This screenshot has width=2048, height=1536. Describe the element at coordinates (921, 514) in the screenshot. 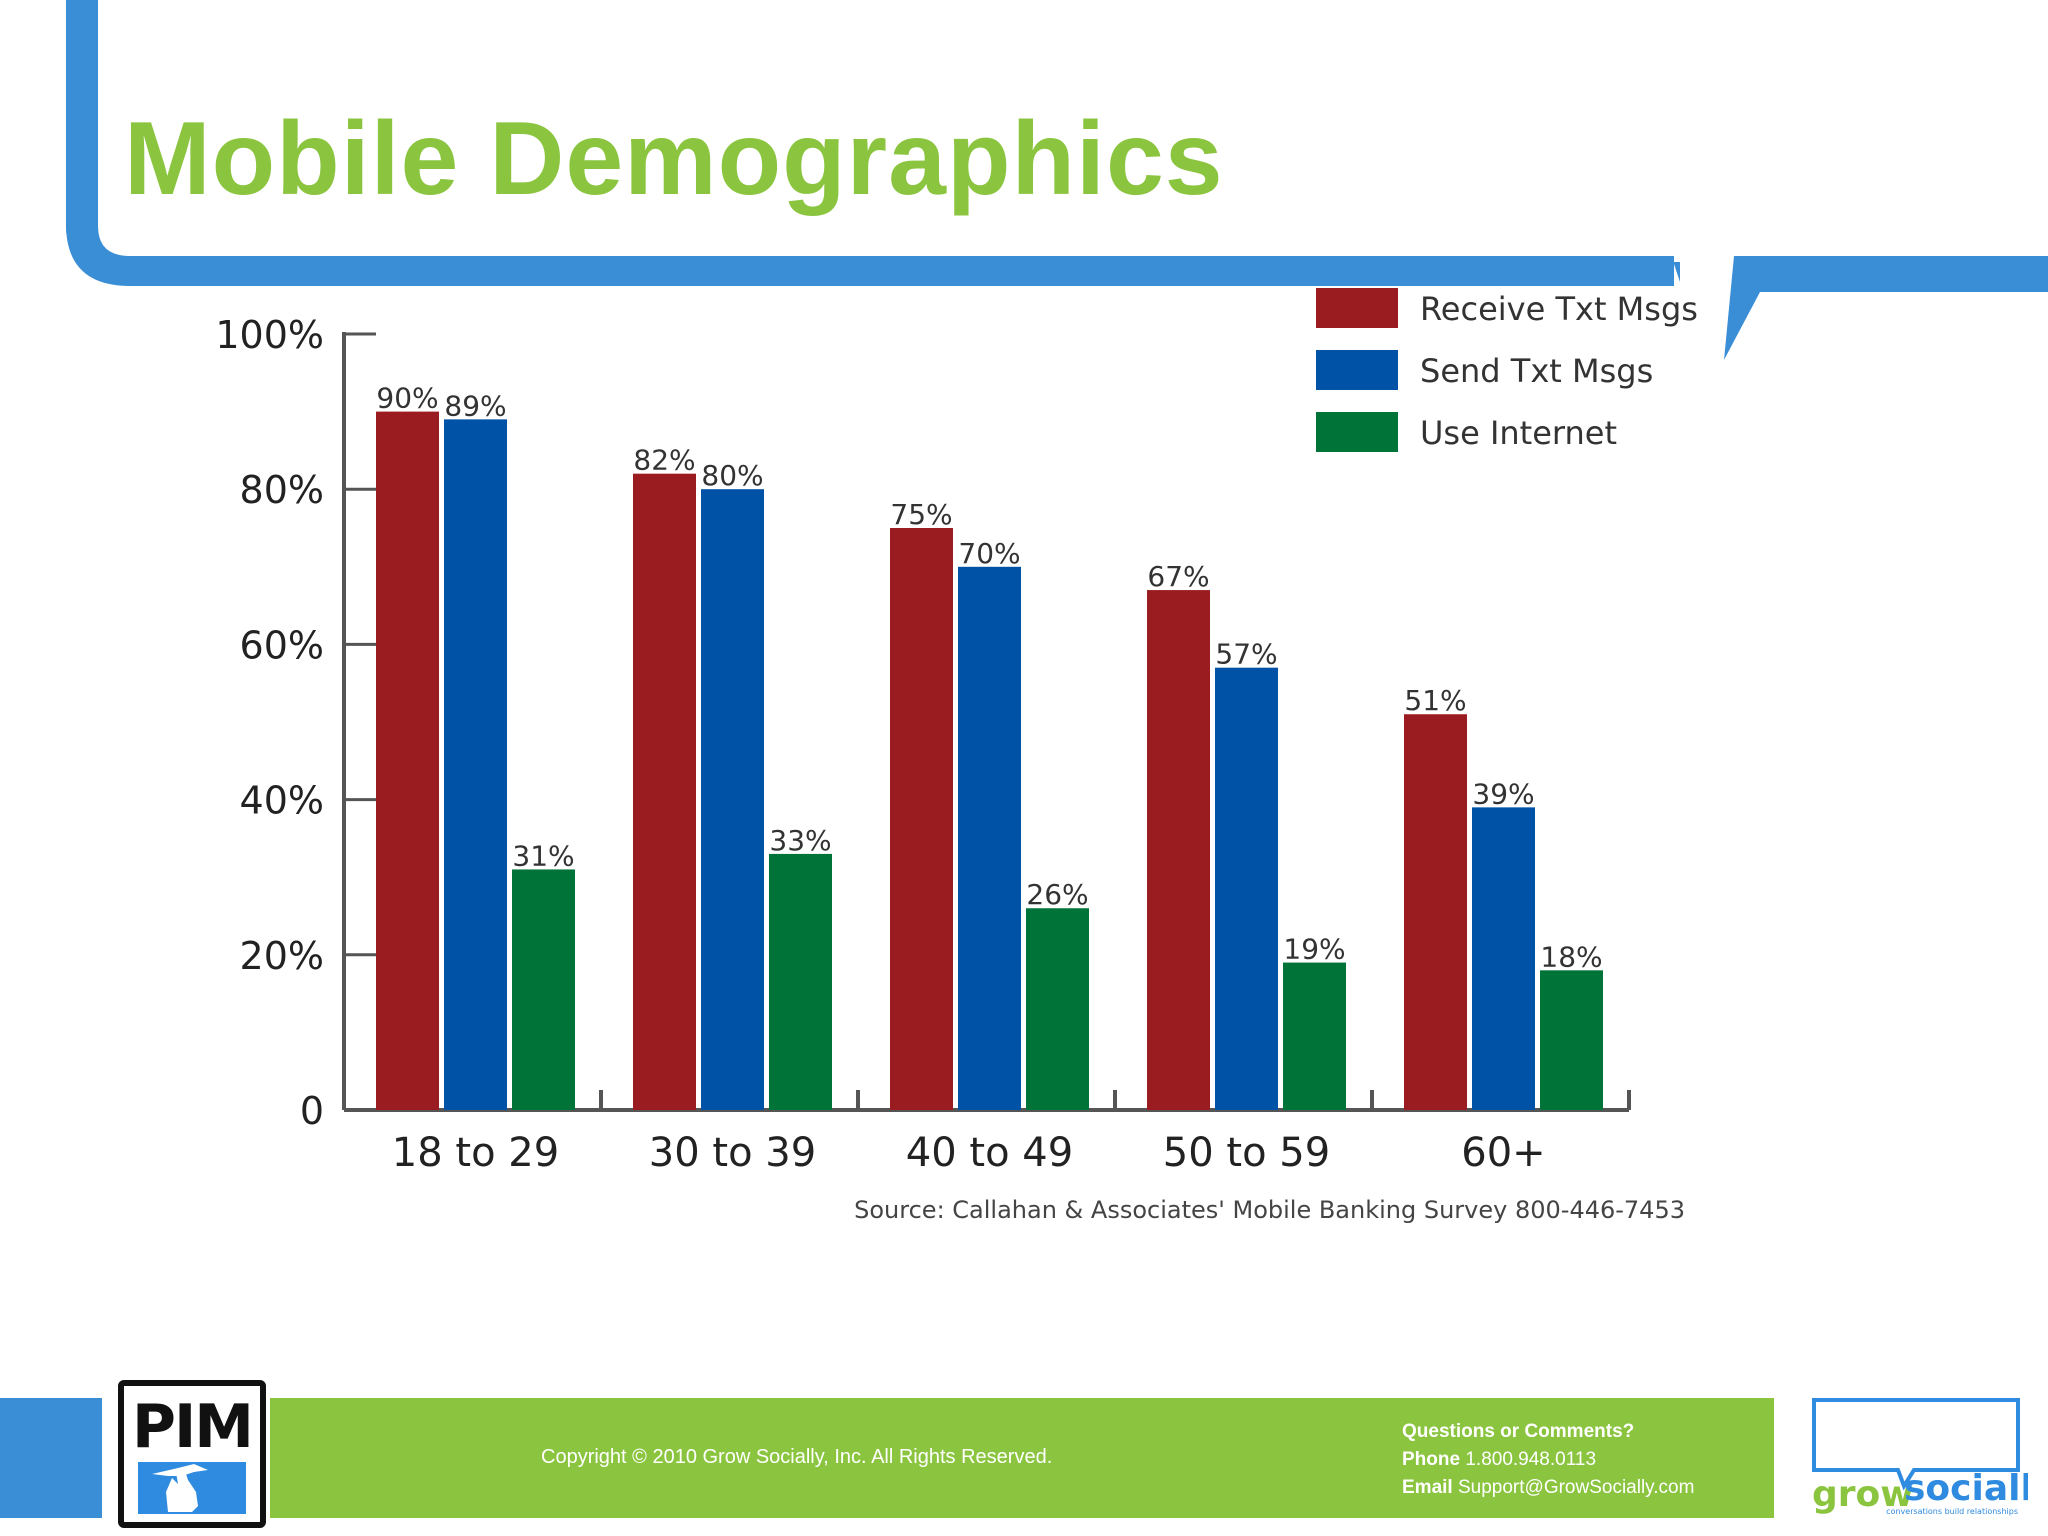

I see `bar-value-label: 75%` at that location.